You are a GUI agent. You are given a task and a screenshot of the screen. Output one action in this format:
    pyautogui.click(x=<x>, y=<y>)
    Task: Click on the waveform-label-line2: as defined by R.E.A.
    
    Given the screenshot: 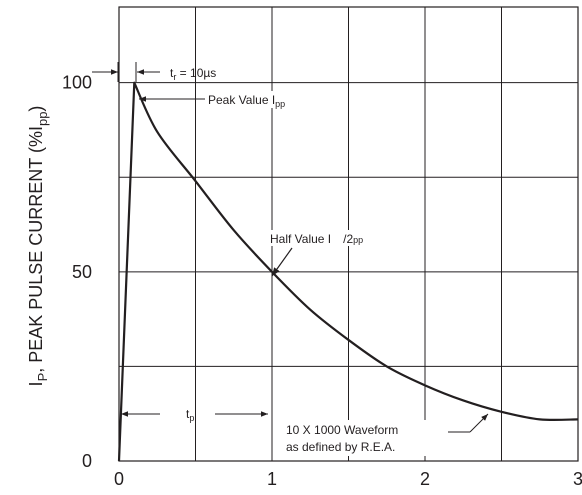 What is the action you would take?
    pyautogui.click(x=340, y=447)
    